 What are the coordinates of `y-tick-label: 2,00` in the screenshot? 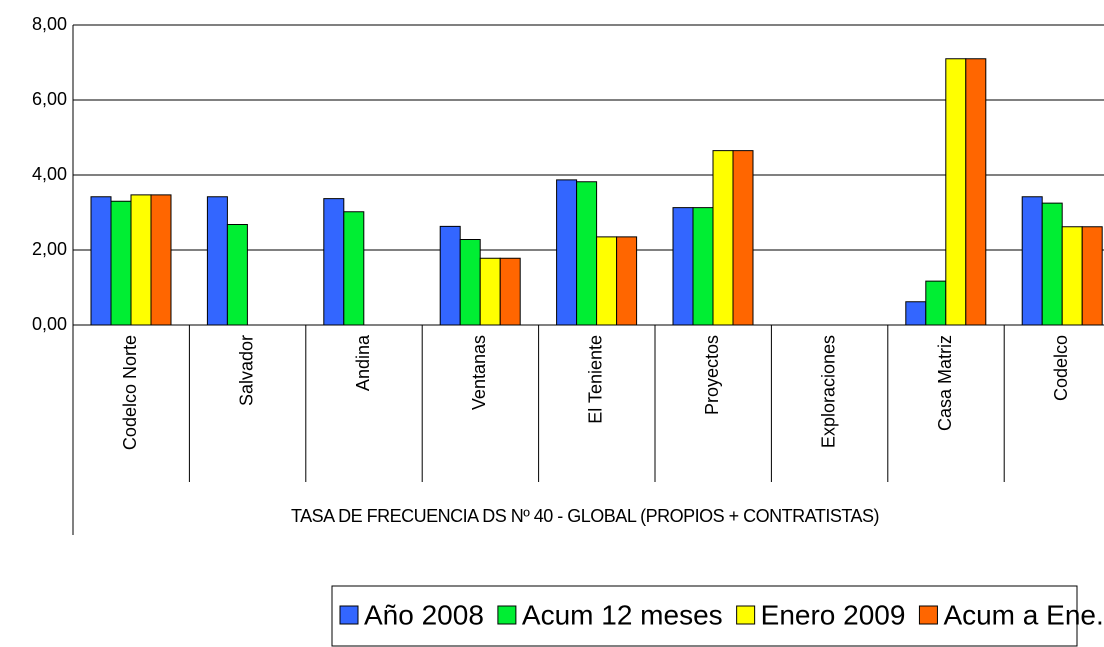 It's located at (49, 249).